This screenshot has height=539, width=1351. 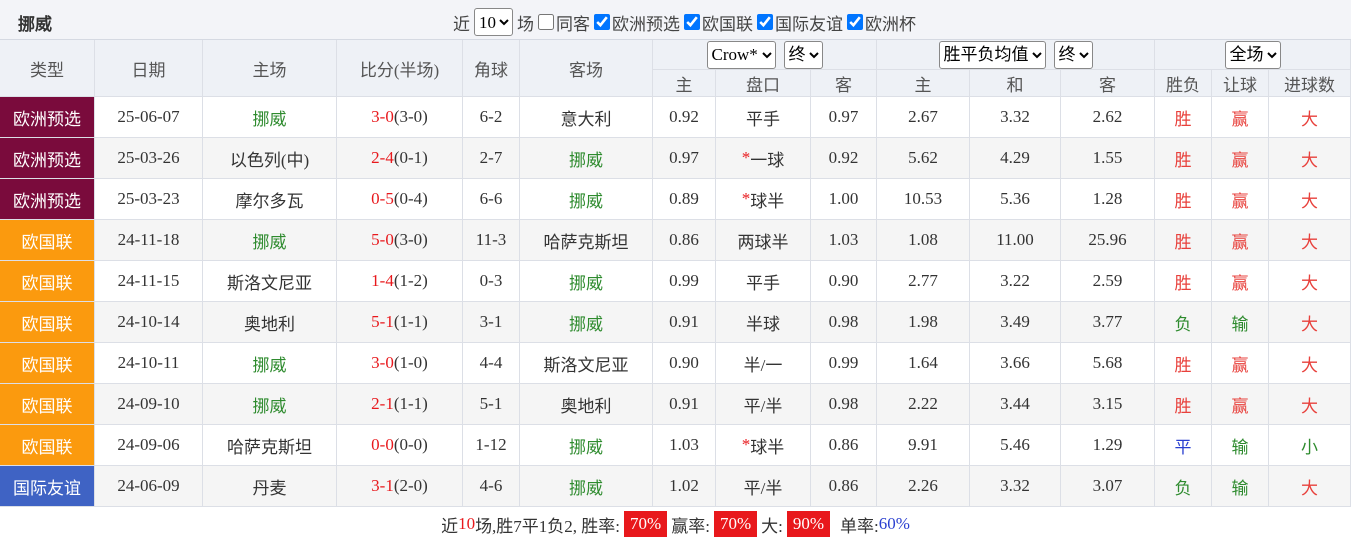 I want to click on footer-prefix: 近, so click(x=450, y=526).